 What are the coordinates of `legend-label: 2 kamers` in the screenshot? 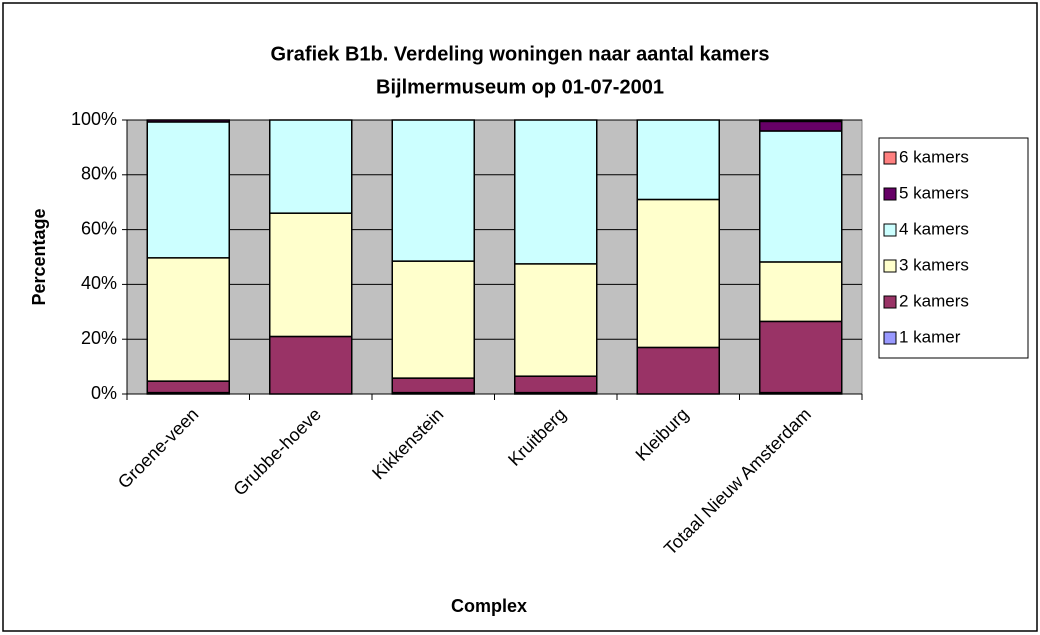 It's located at (934, 300).